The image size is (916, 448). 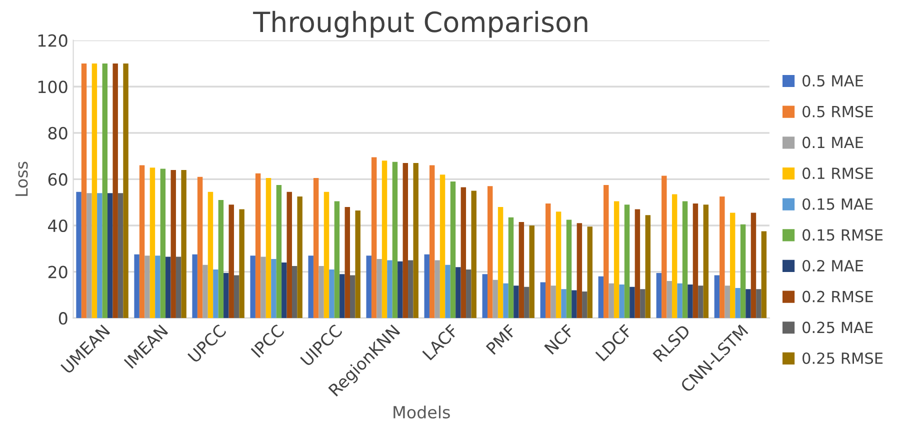 What do you see at coordinates (832, 81) in the screenshot?
I see `legend-label: 0.5 MAE` at bounding box center [832, 81].